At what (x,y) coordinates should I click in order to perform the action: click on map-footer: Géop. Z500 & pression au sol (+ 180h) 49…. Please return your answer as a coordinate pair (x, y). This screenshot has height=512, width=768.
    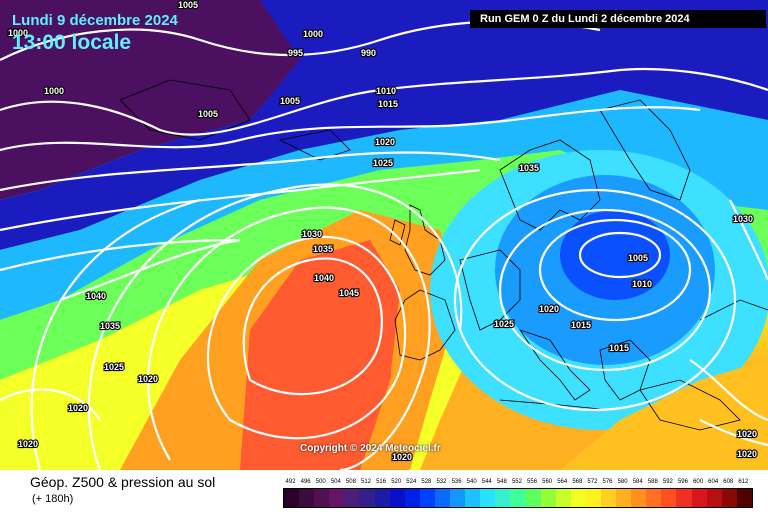
    Looking at the image, I should click on (384, 491).